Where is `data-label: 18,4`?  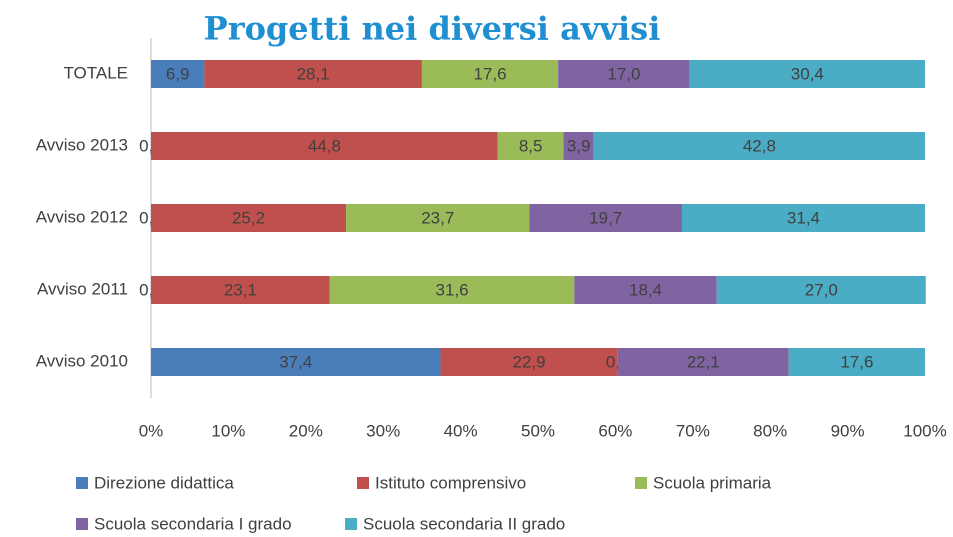 data-label: 18,4 is located at coordinates (645, 289).